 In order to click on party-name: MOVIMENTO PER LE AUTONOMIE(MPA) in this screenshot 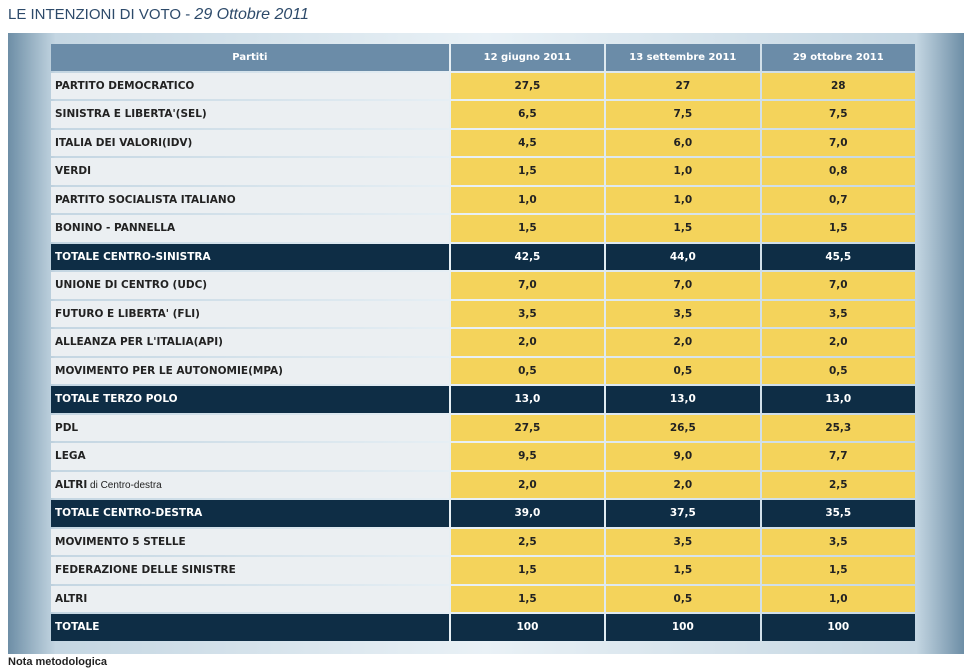, I will do `click(250, 370)`.